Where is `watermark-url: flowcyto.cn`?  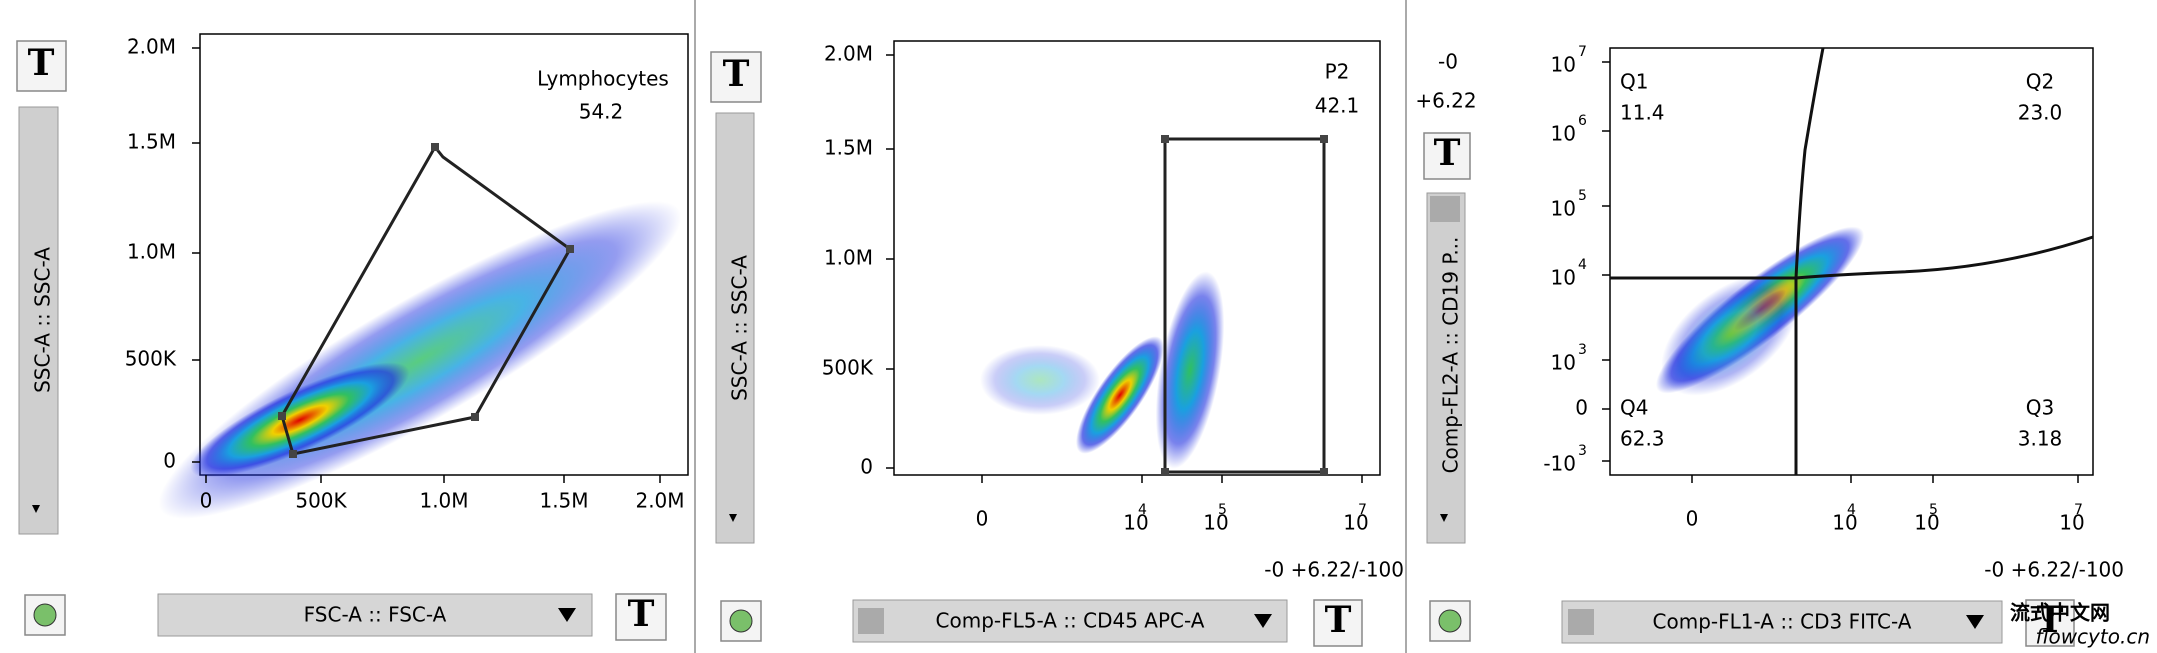
watermark-url: flowcyto.cn is located at coordinates (2093, 637).